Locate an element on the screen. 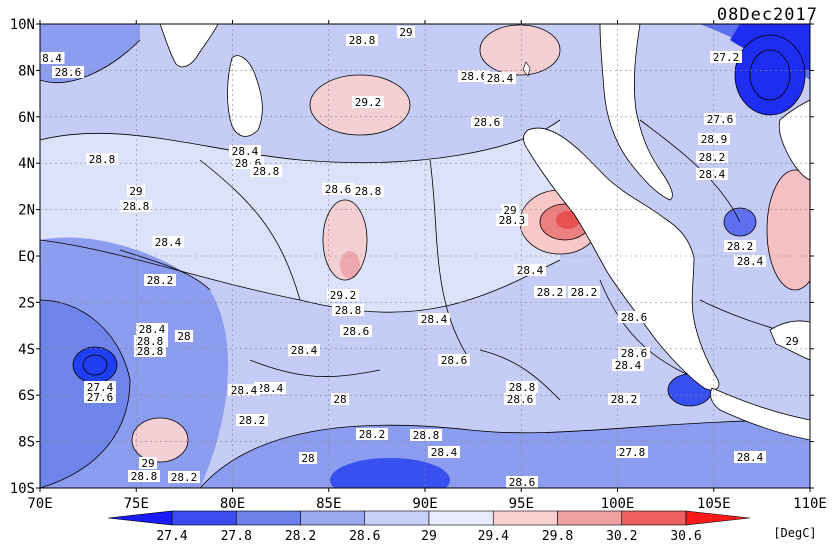 The image size is (840, 544). lat-tick-label: 10S is located at coordinates (22, 489).